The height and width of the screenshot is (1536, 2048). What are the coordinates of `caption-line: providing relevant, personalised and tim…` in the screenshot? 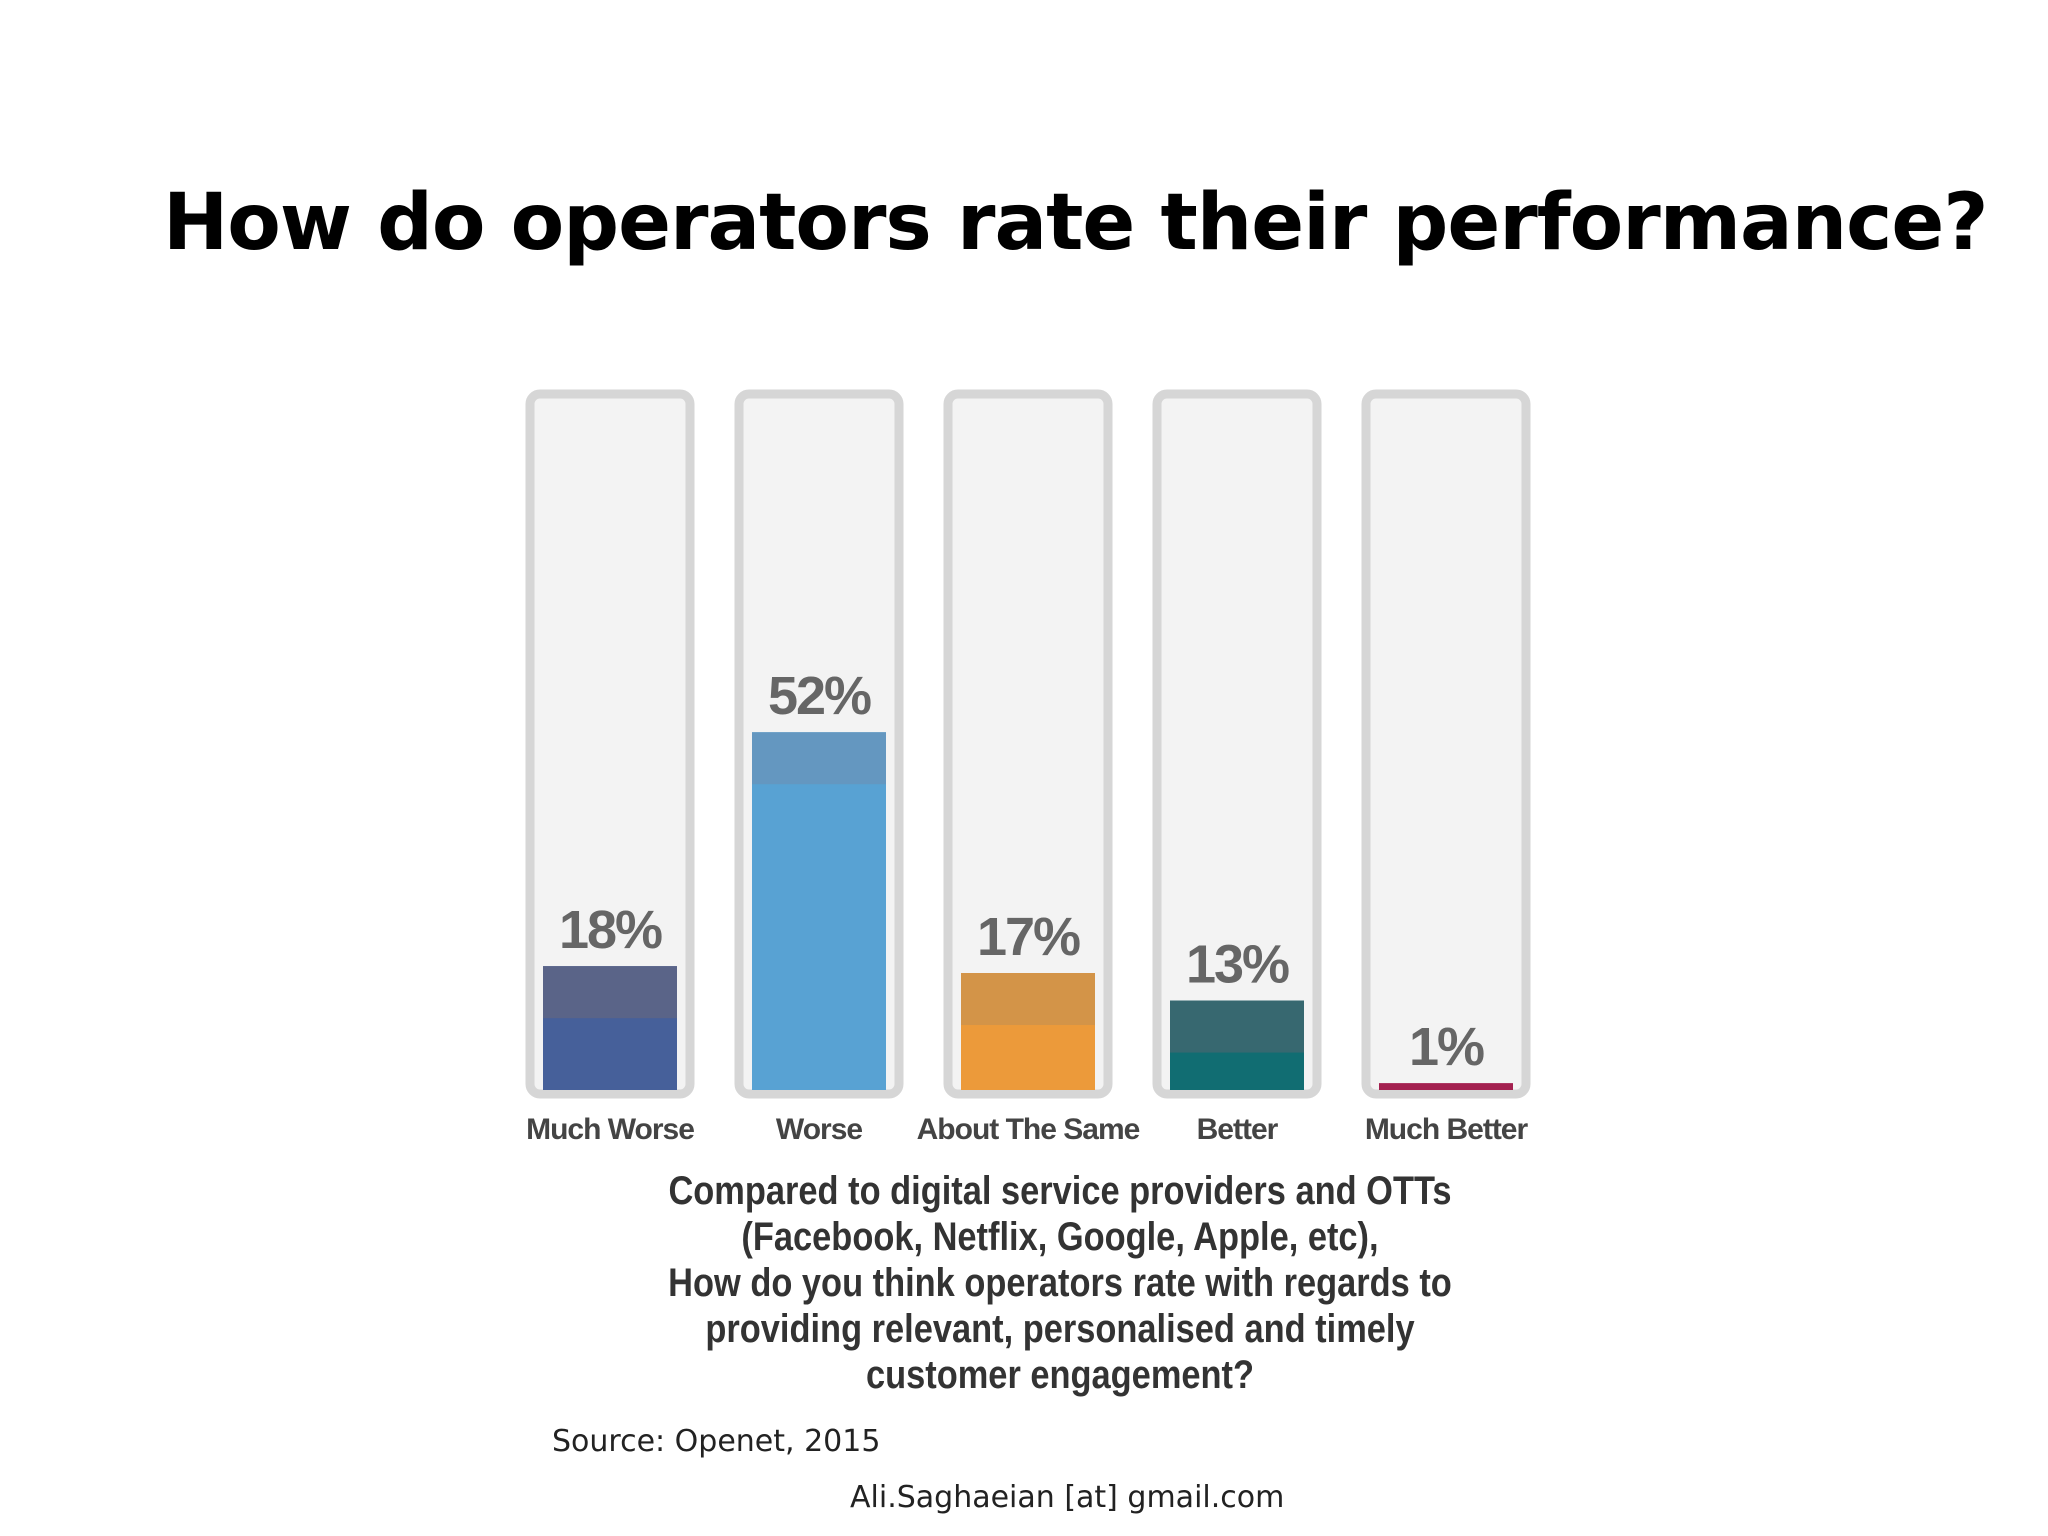 It's located at (1060, 1329).